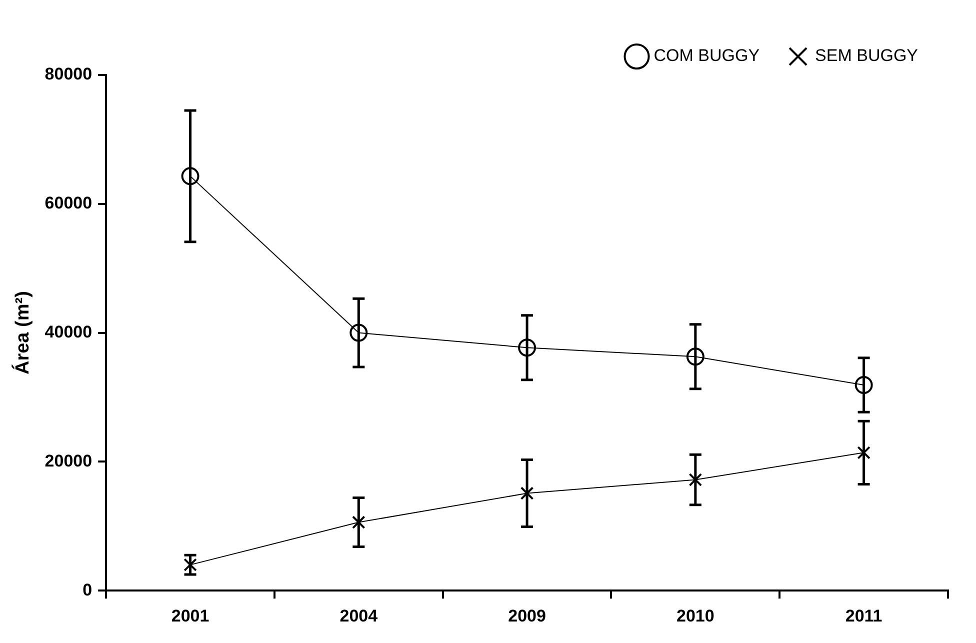 The height and width of the screenshot is (643, 976). Describe the element at coordinates (68, 332) in the screenshot. I see `y-tick-label: 40000` at that location.